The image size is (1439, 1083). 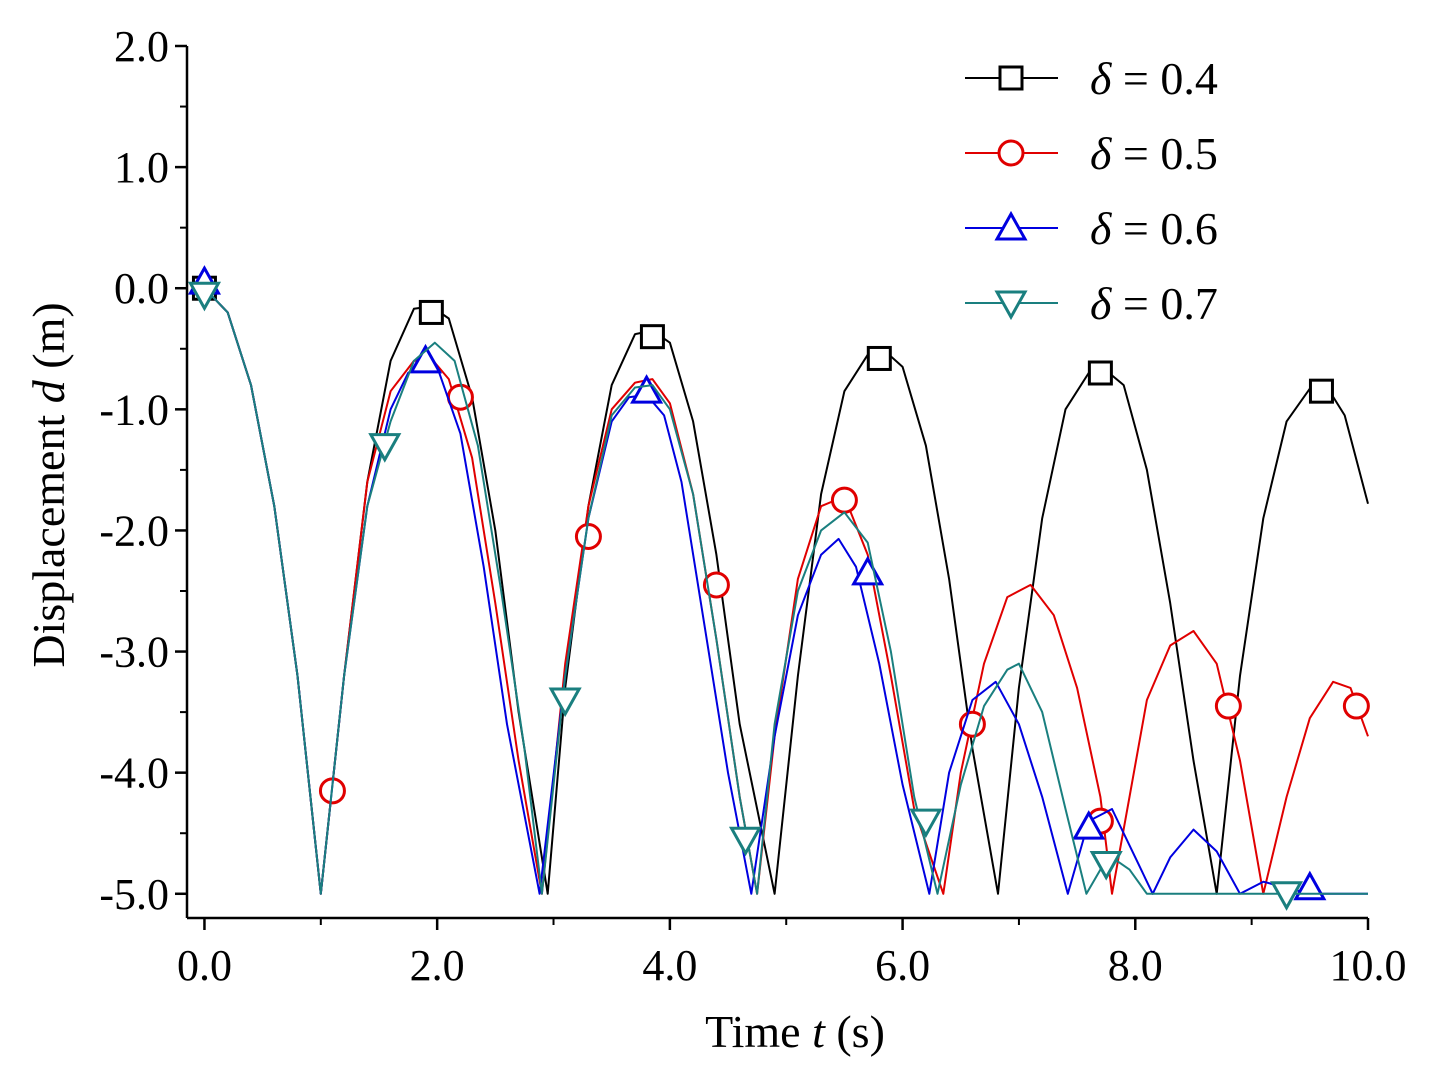 I want to click on x-axis-title-prefix: Time, so click(x=758, y=1031).